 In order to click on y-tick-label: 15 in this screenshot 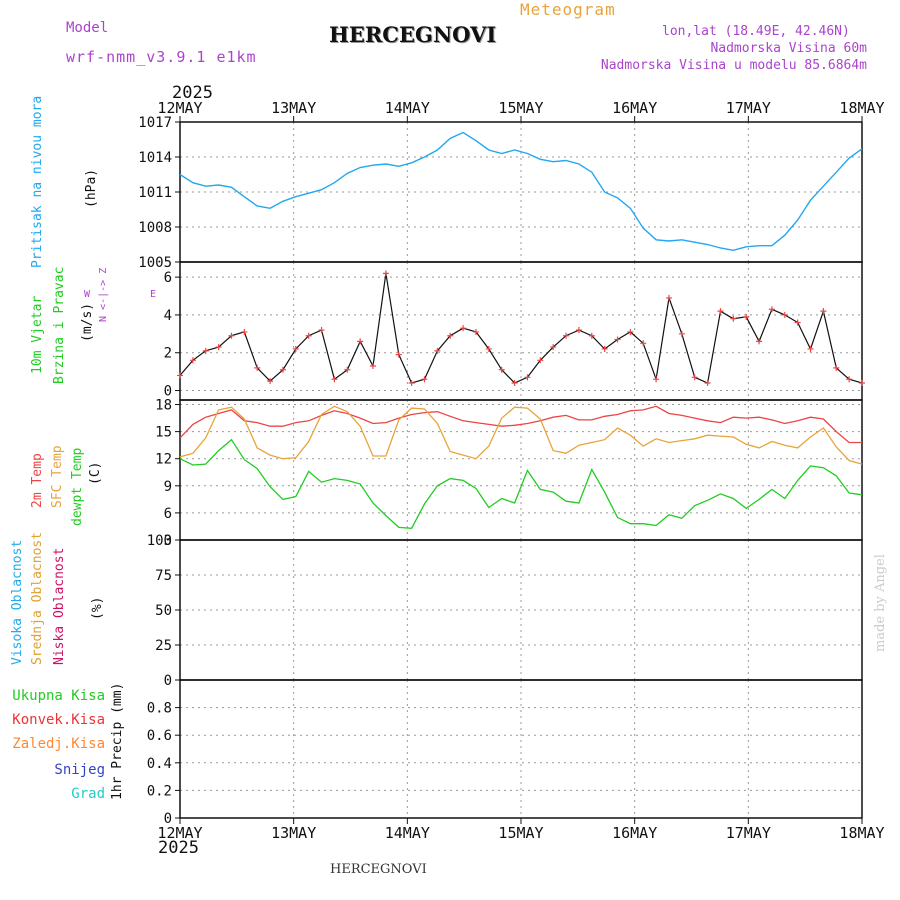, I will do `click(163, 433)`.